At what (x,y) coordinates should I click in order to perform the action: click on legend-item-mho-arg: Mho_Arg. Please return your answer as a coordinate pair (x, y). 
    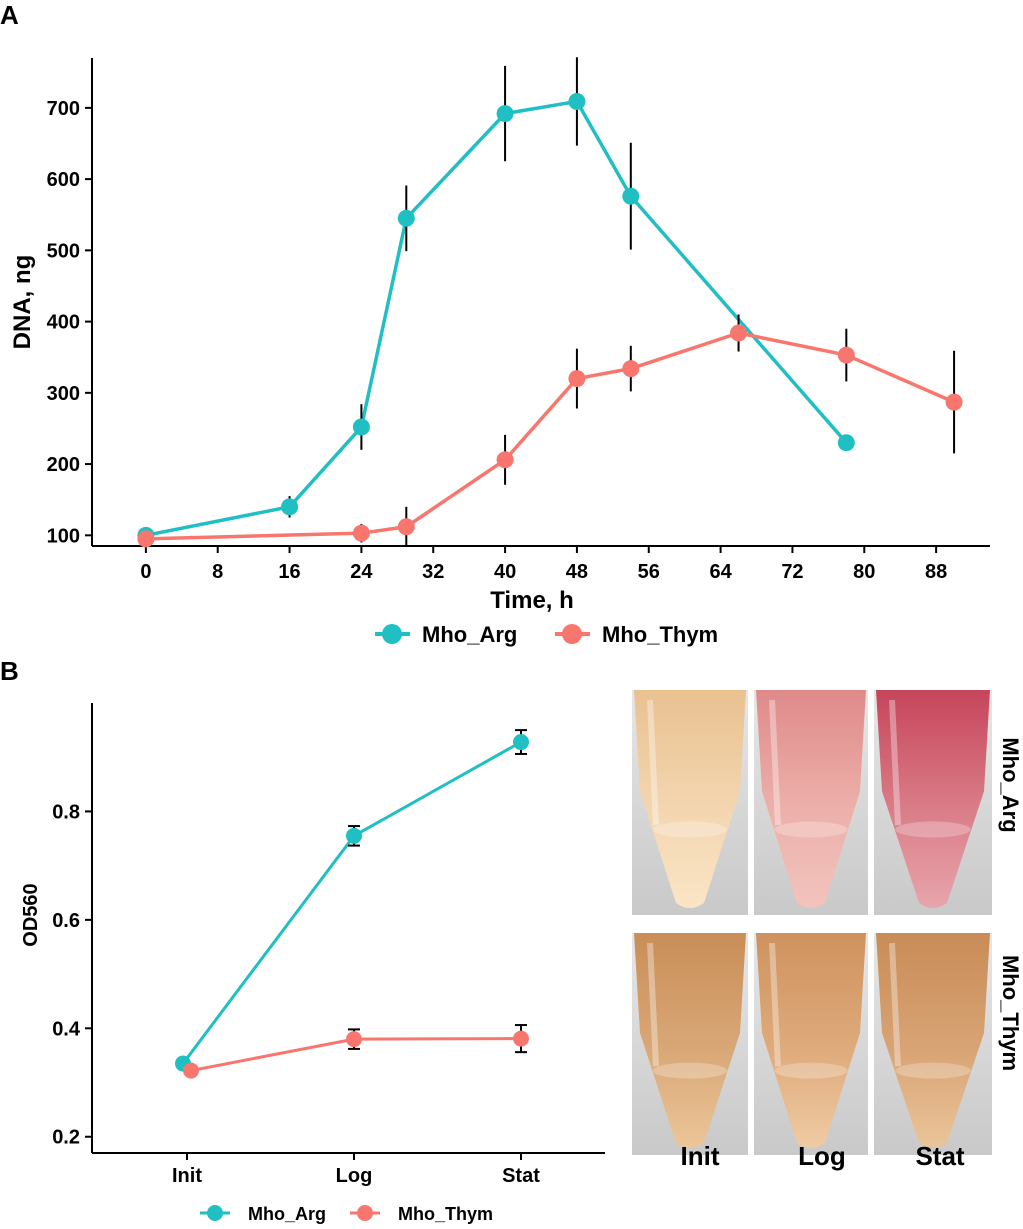
    Looking at the image, I should click on (446, 634).